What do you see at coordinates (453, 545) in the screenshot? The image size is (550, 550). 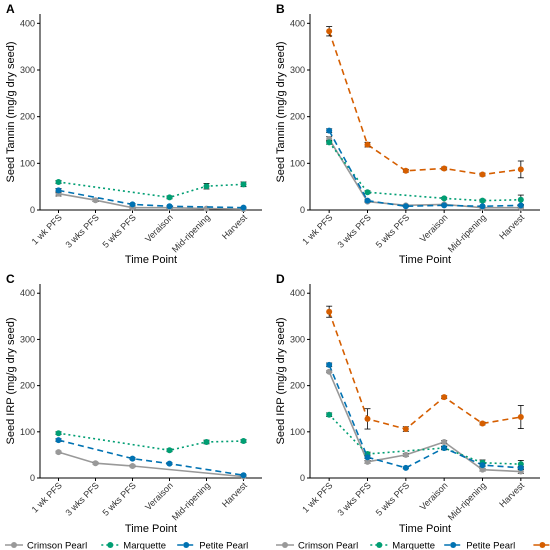 I see `legend-key-point-petite-pearl` at bounding box center [453, 545].